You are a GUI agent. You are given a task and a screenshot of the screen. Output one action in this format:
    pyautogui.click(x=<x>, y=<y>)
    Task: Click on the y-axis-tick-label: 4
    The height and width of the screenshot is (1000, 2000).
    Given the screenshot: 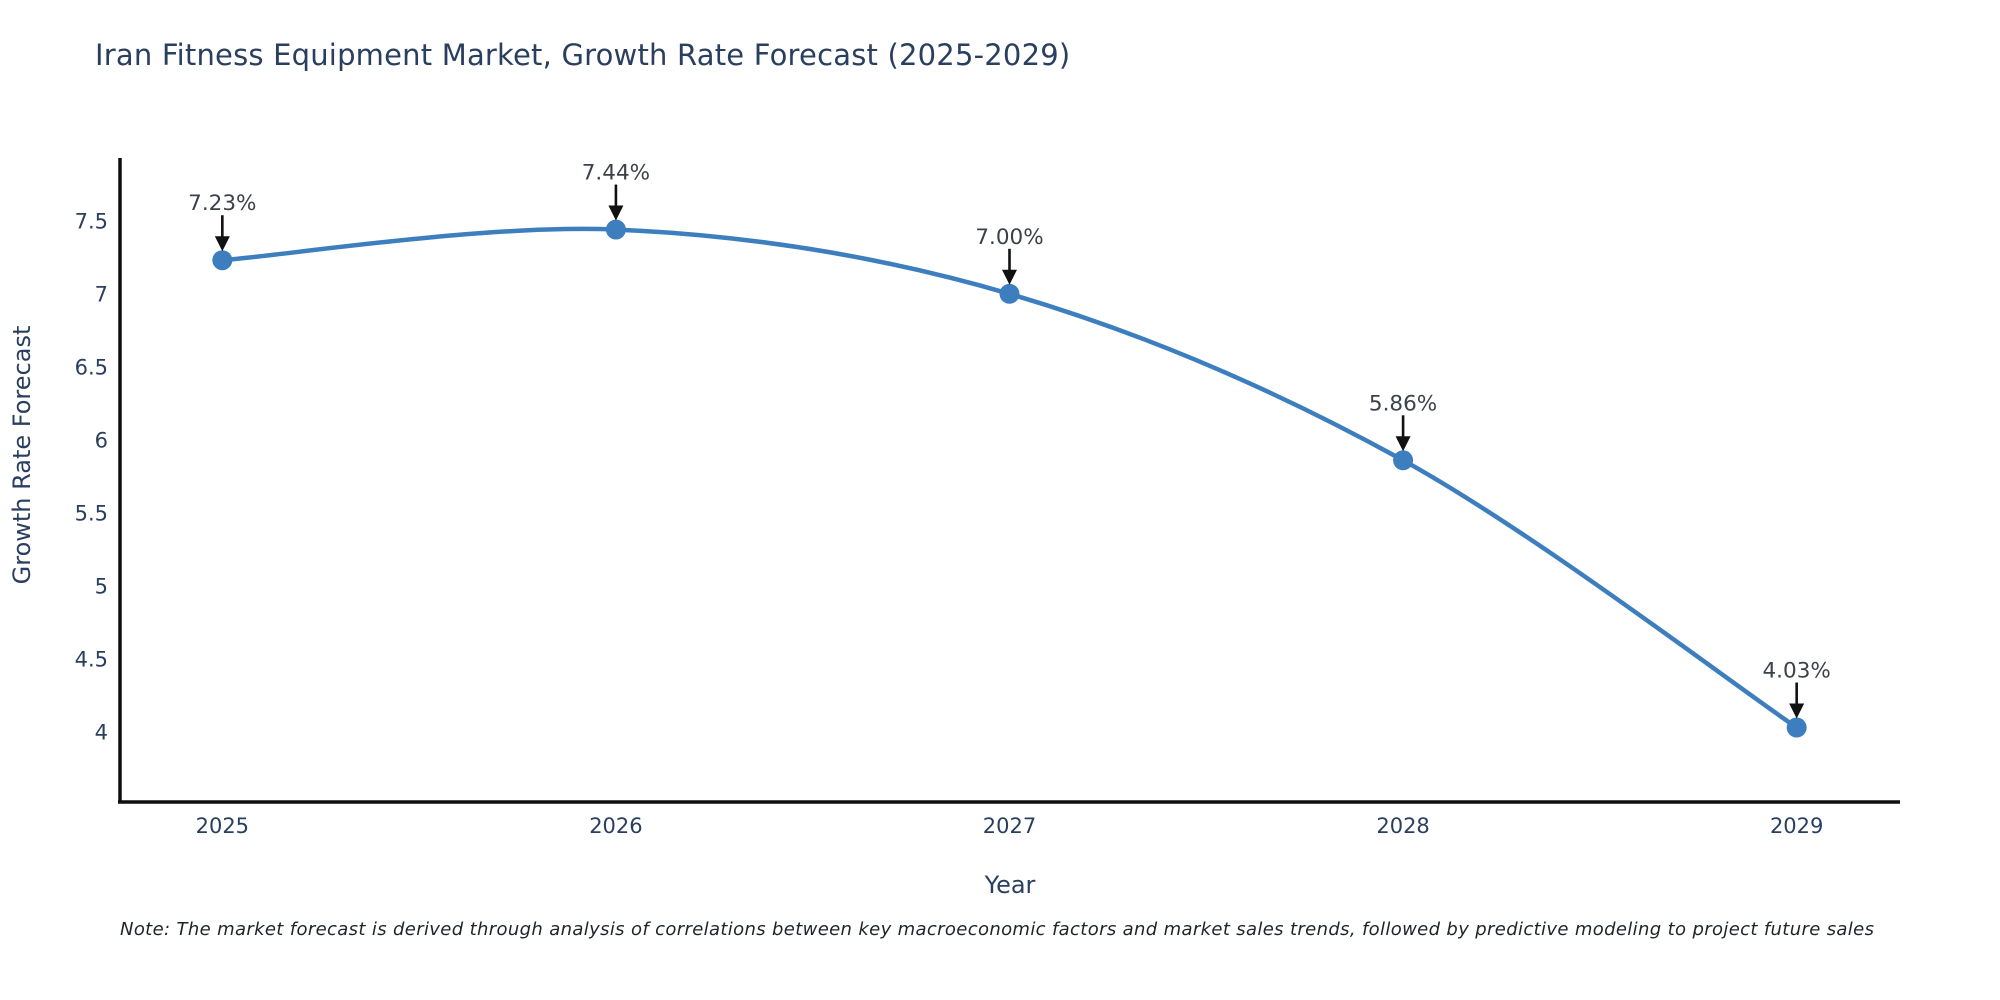 What is the action you would take?
    pyautogui.click(x=101, y=732)
    